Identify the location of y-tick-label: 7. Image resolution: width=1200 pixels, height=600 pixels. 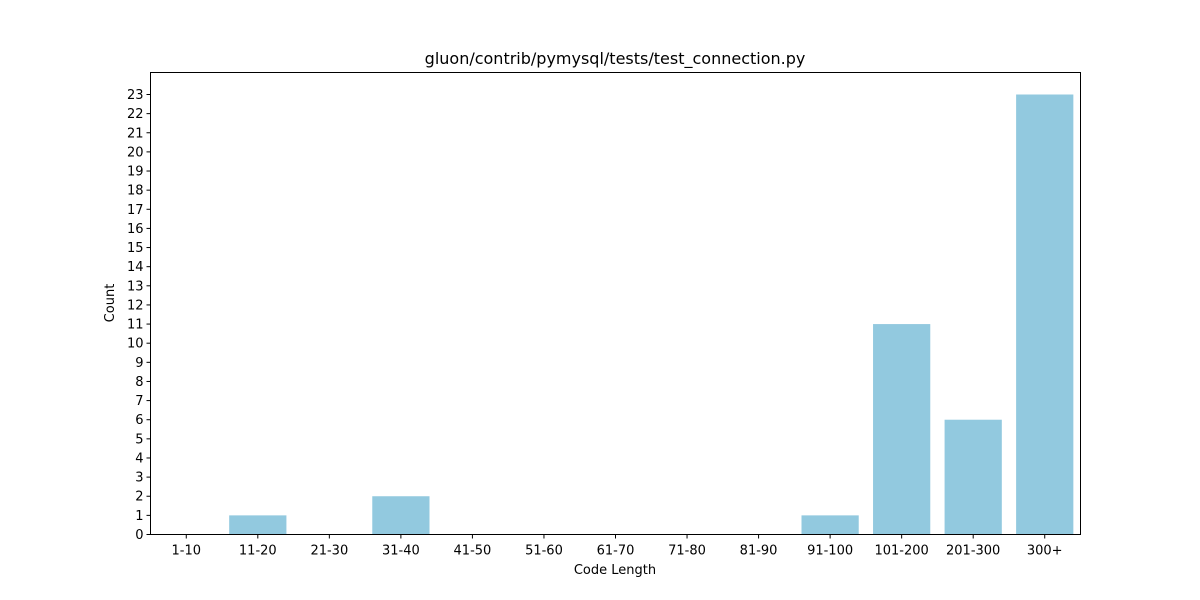
(139, 401).